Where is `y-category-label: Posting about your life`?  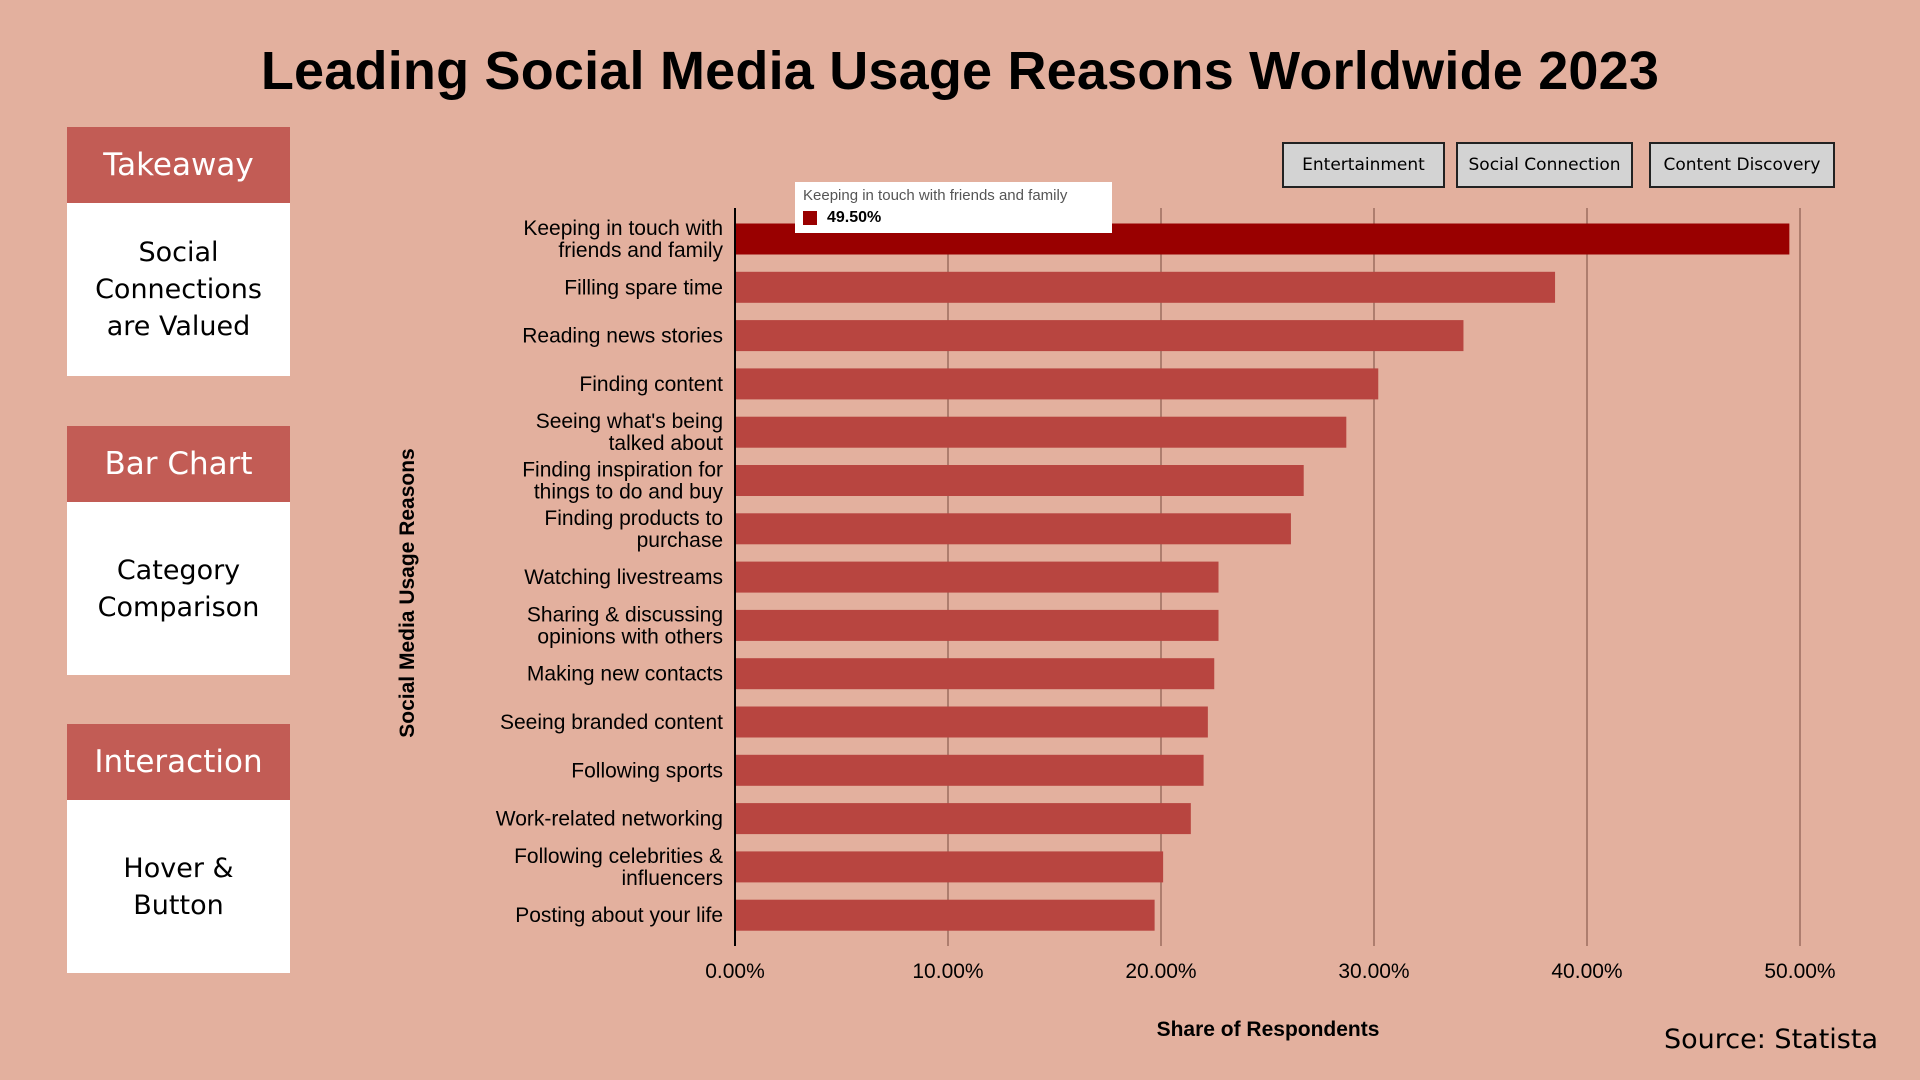 y-category-label: Posting about your life is located at coordinates (619, 915).